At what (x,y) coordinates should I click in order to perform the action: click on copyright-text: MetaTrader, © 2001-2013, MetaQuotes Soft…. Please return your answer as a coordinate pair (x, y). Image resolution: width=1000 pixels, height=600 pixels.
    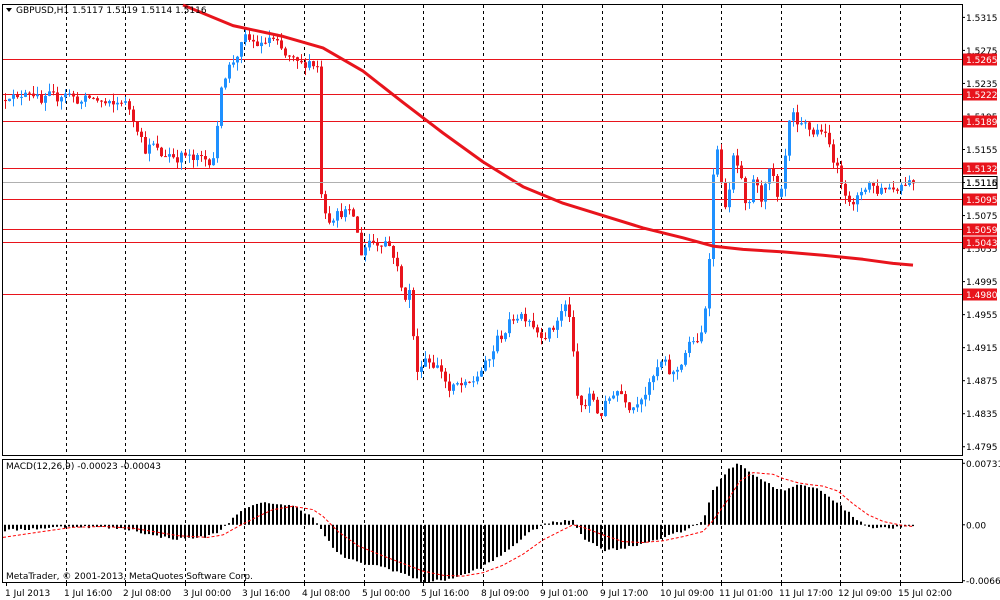
    Looking at the image, I should click on (129, 577).